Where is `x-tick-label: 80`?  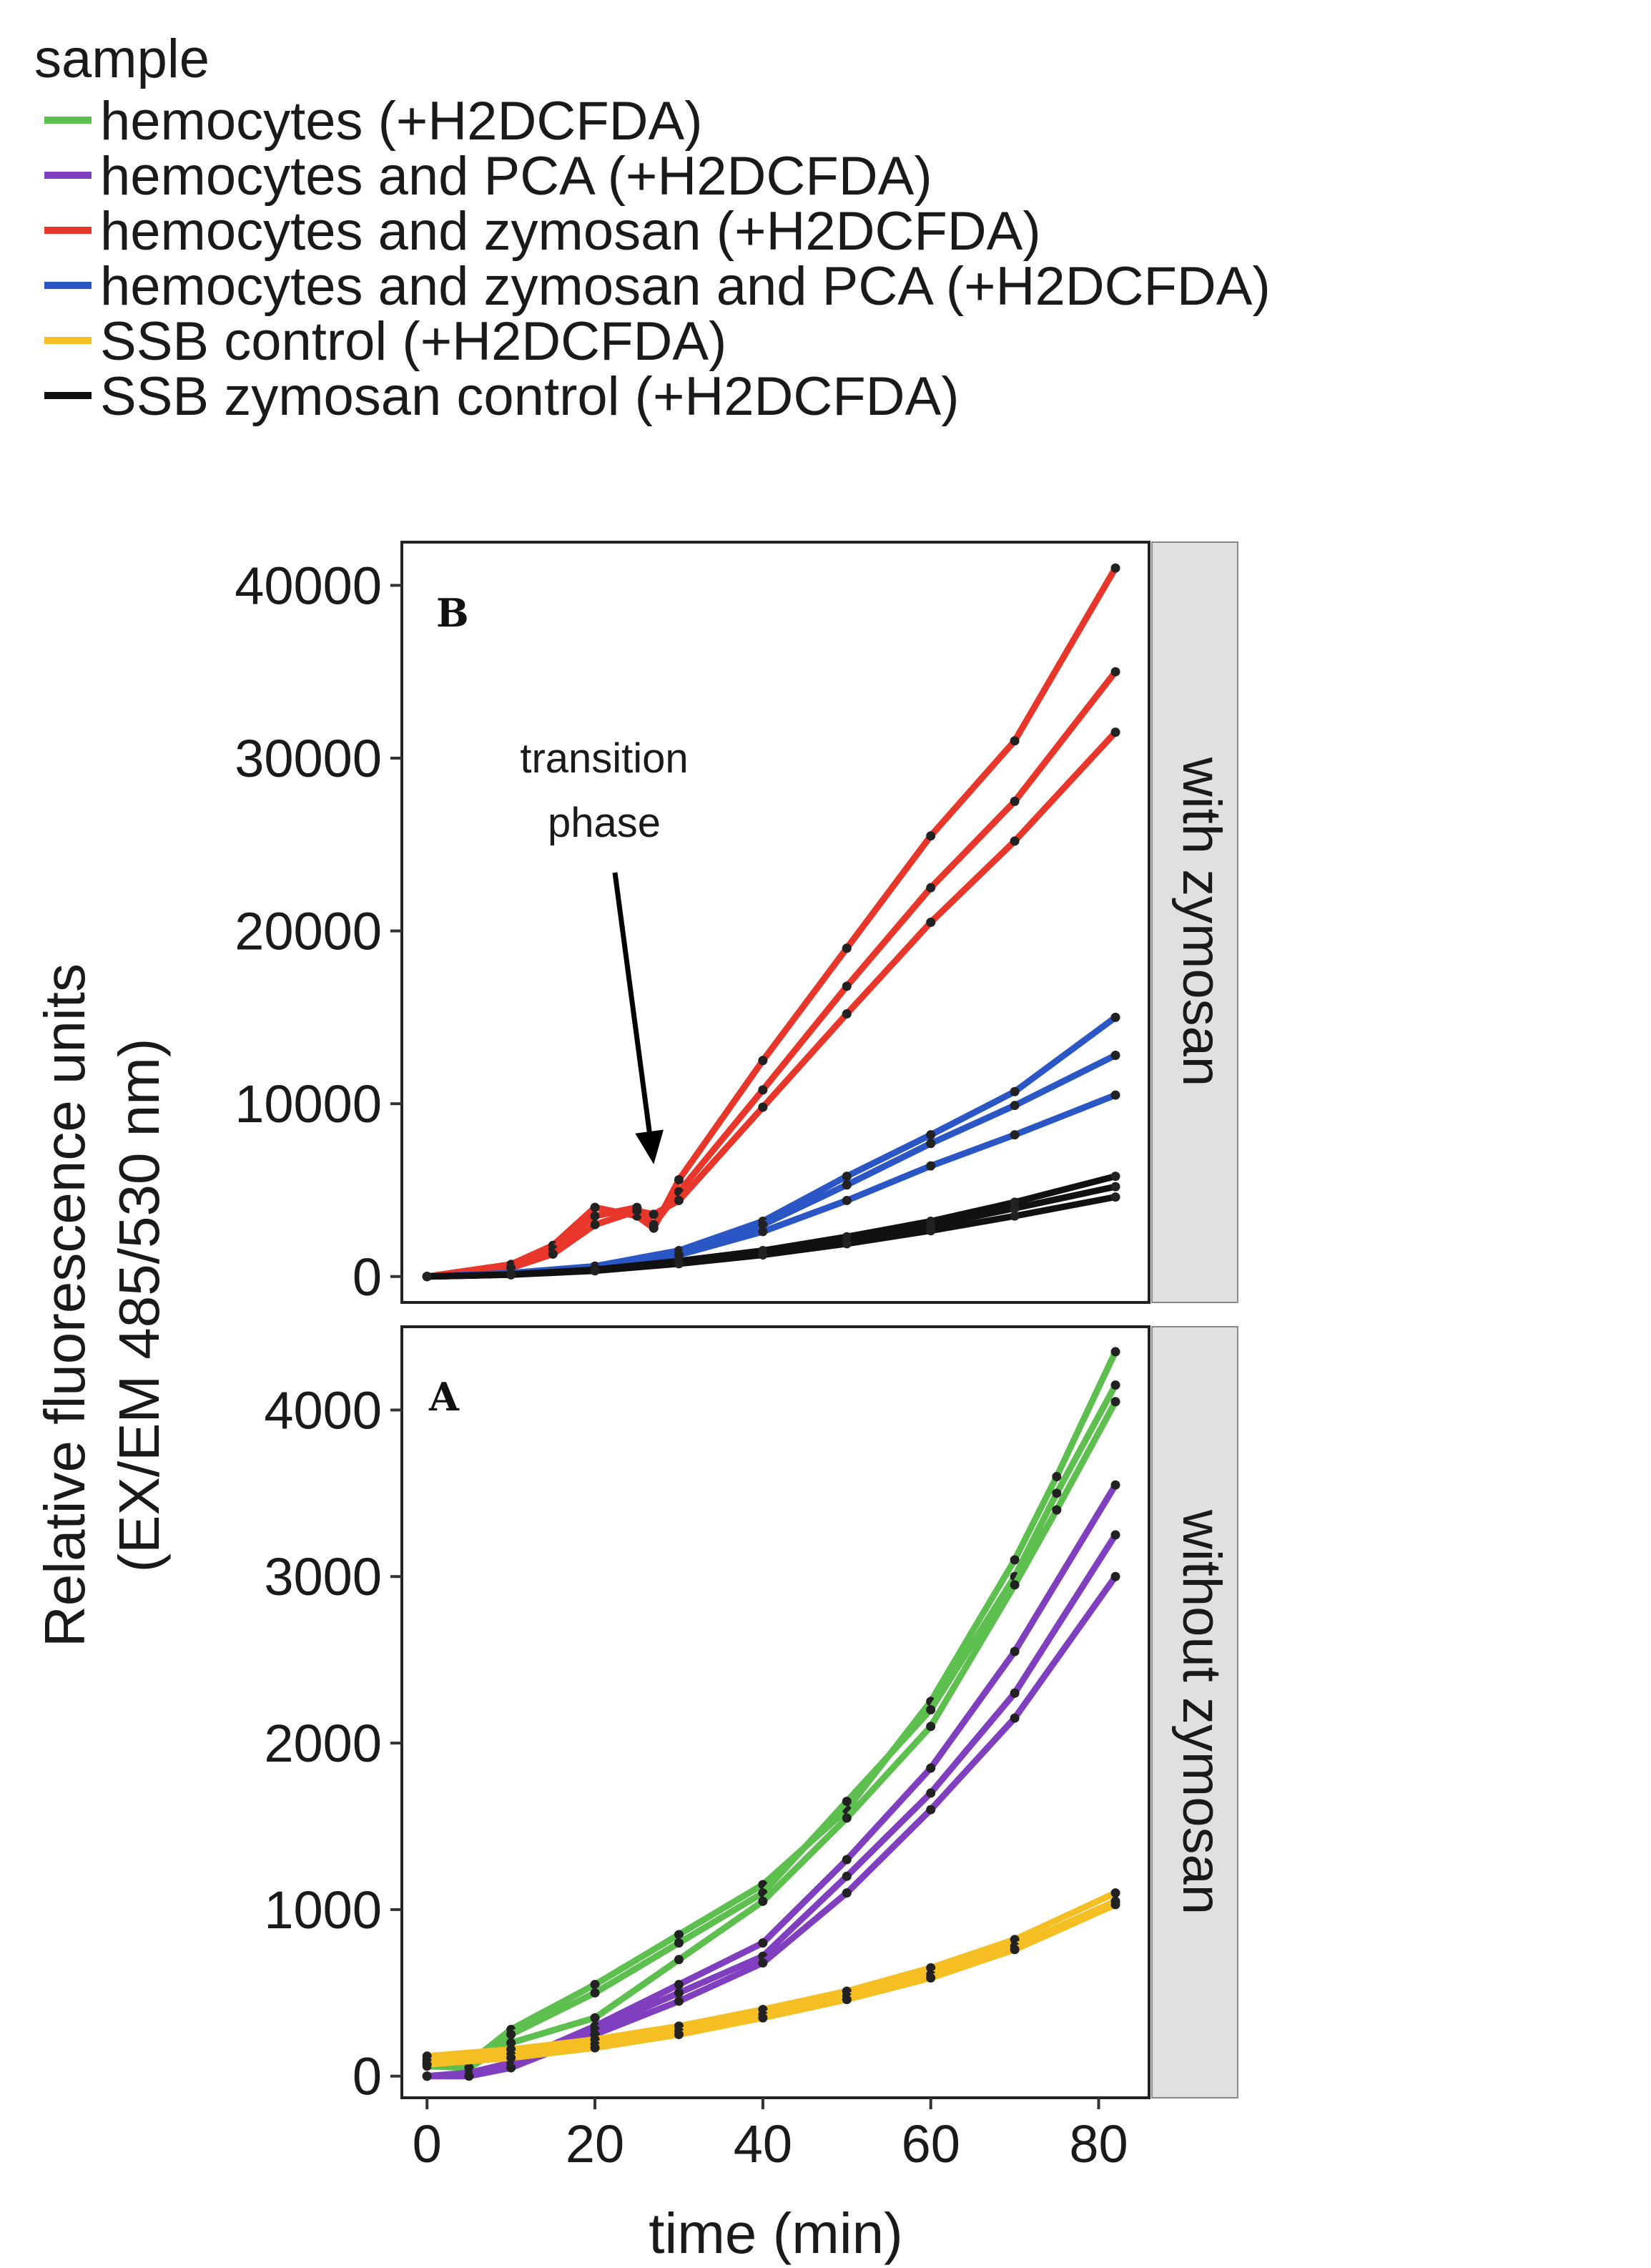
x-tick-label: 80 is located at coordinates (1098, 2144).